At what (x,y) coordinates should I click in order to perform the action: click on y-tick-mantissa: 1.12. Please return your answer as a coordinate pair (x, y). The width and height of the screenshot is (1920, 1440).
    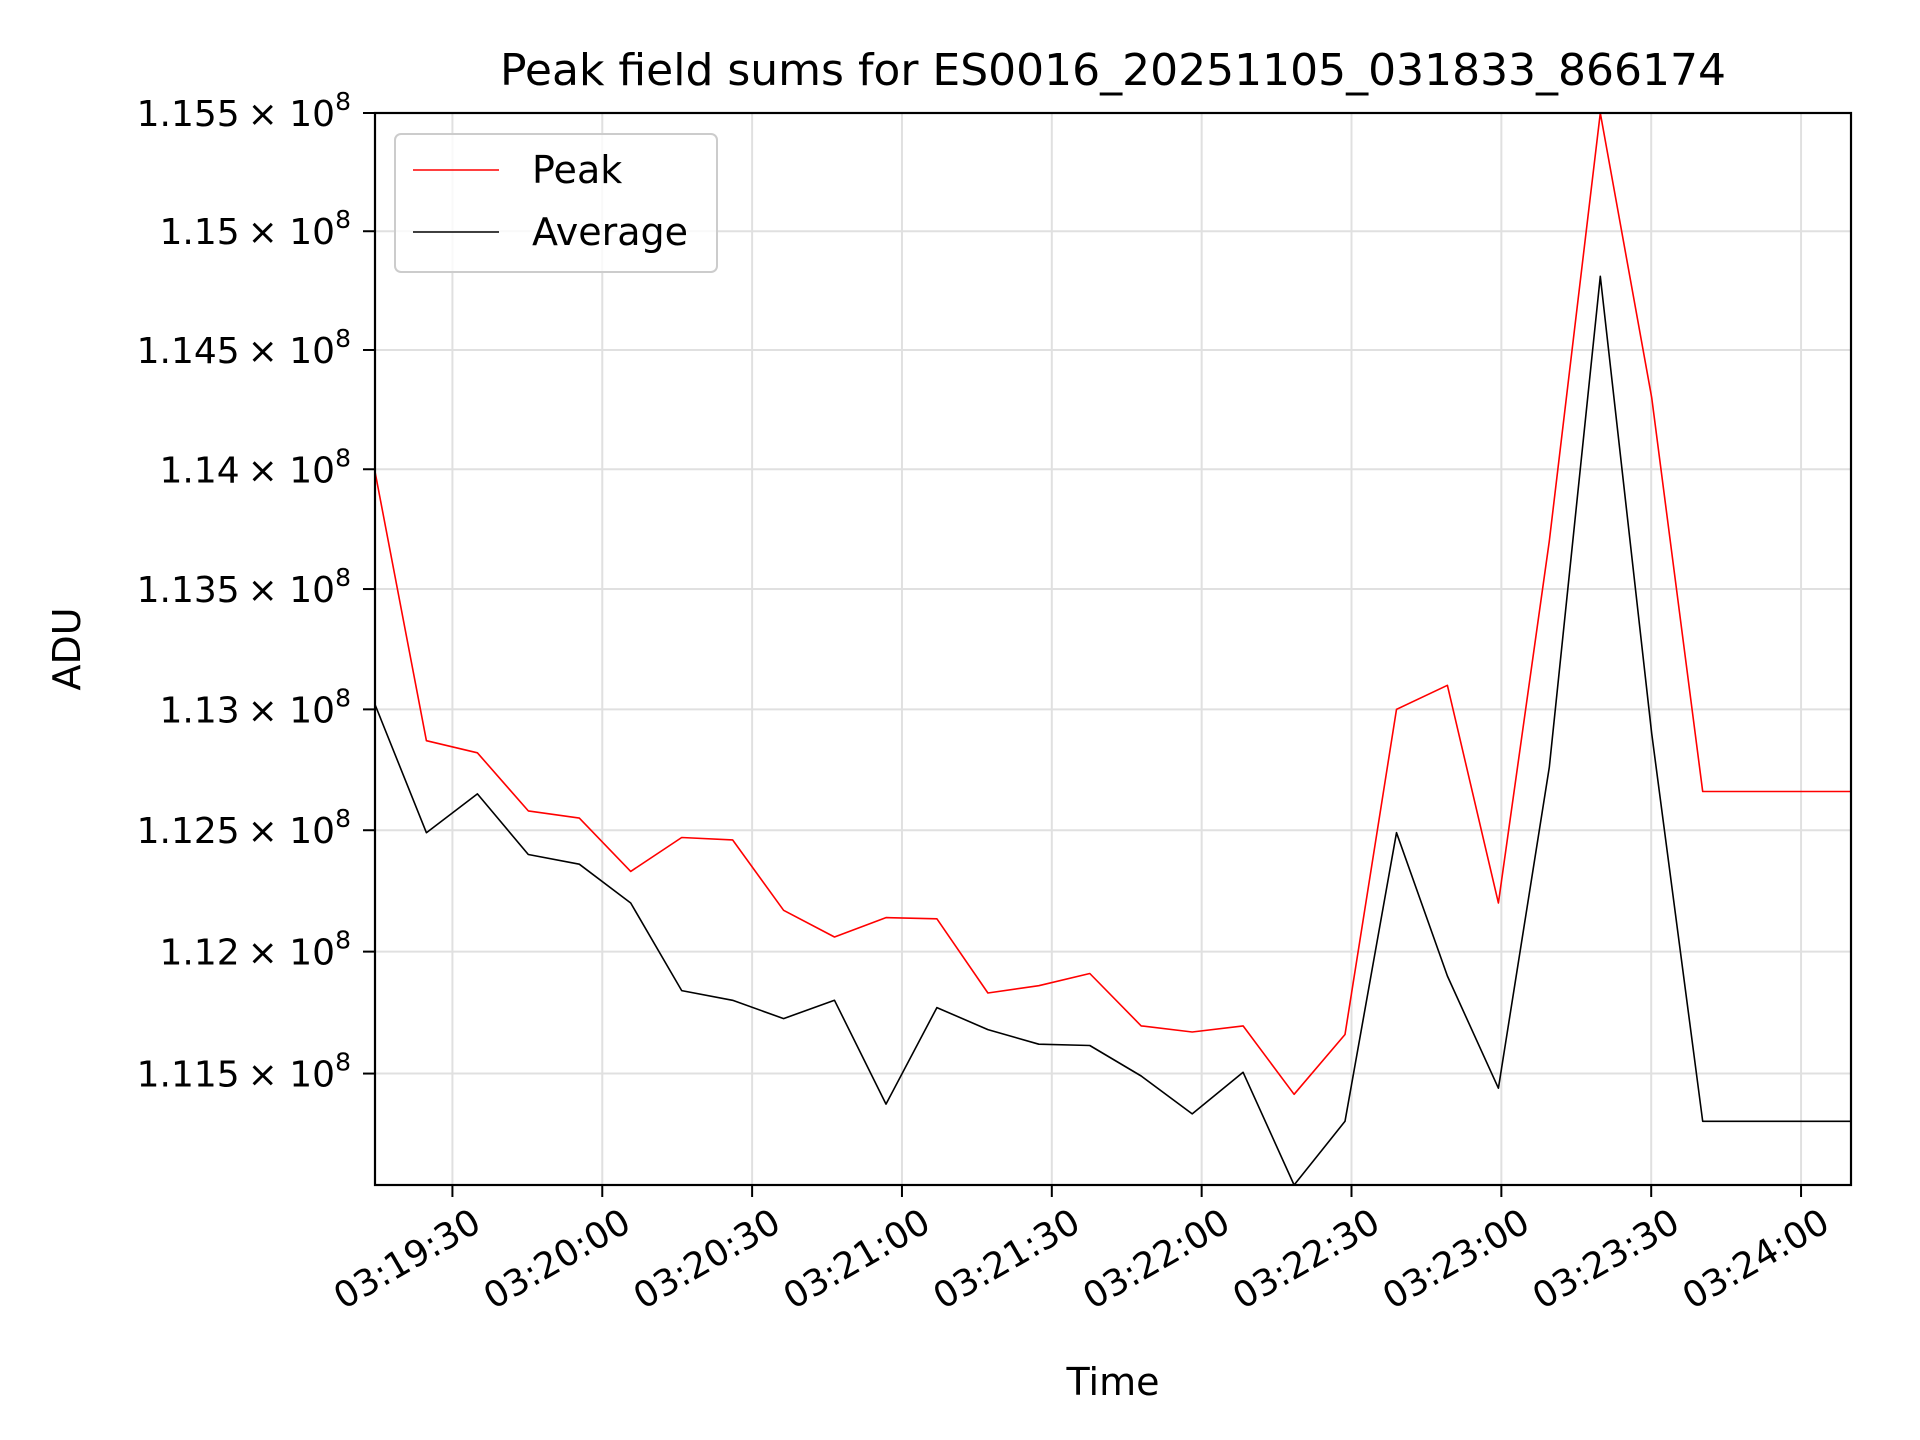
    Looking at the image, I should click on (200, 953).